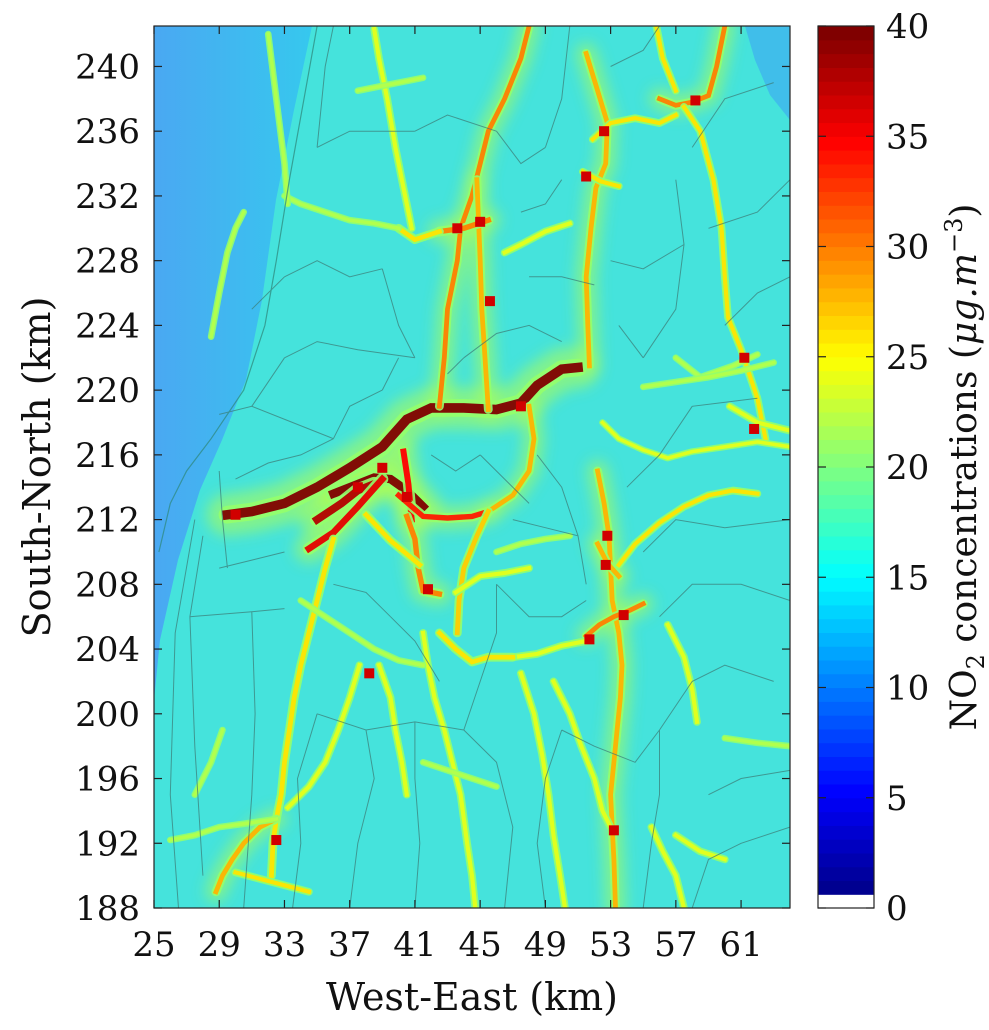 This screenshot has height=1030, width=989. I want to click on x-tick-label: 37, so click(349, 945).